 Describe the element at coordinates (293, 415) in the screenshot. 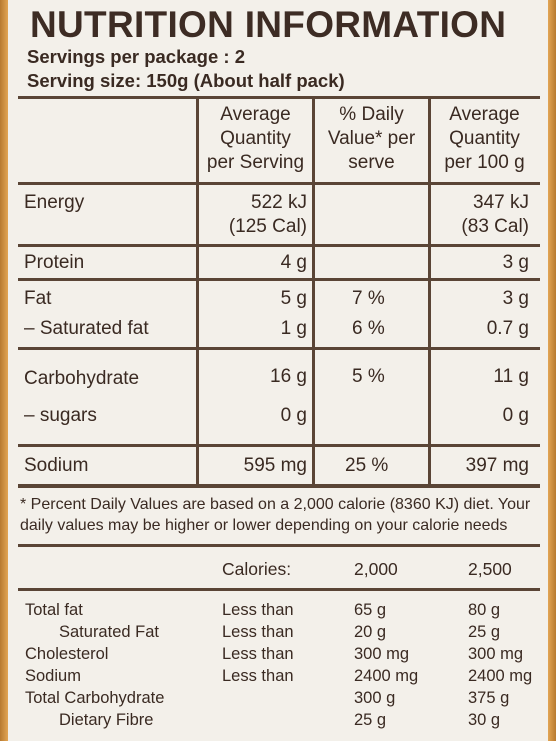

I see `sugars-serving: 0 g` at that location.